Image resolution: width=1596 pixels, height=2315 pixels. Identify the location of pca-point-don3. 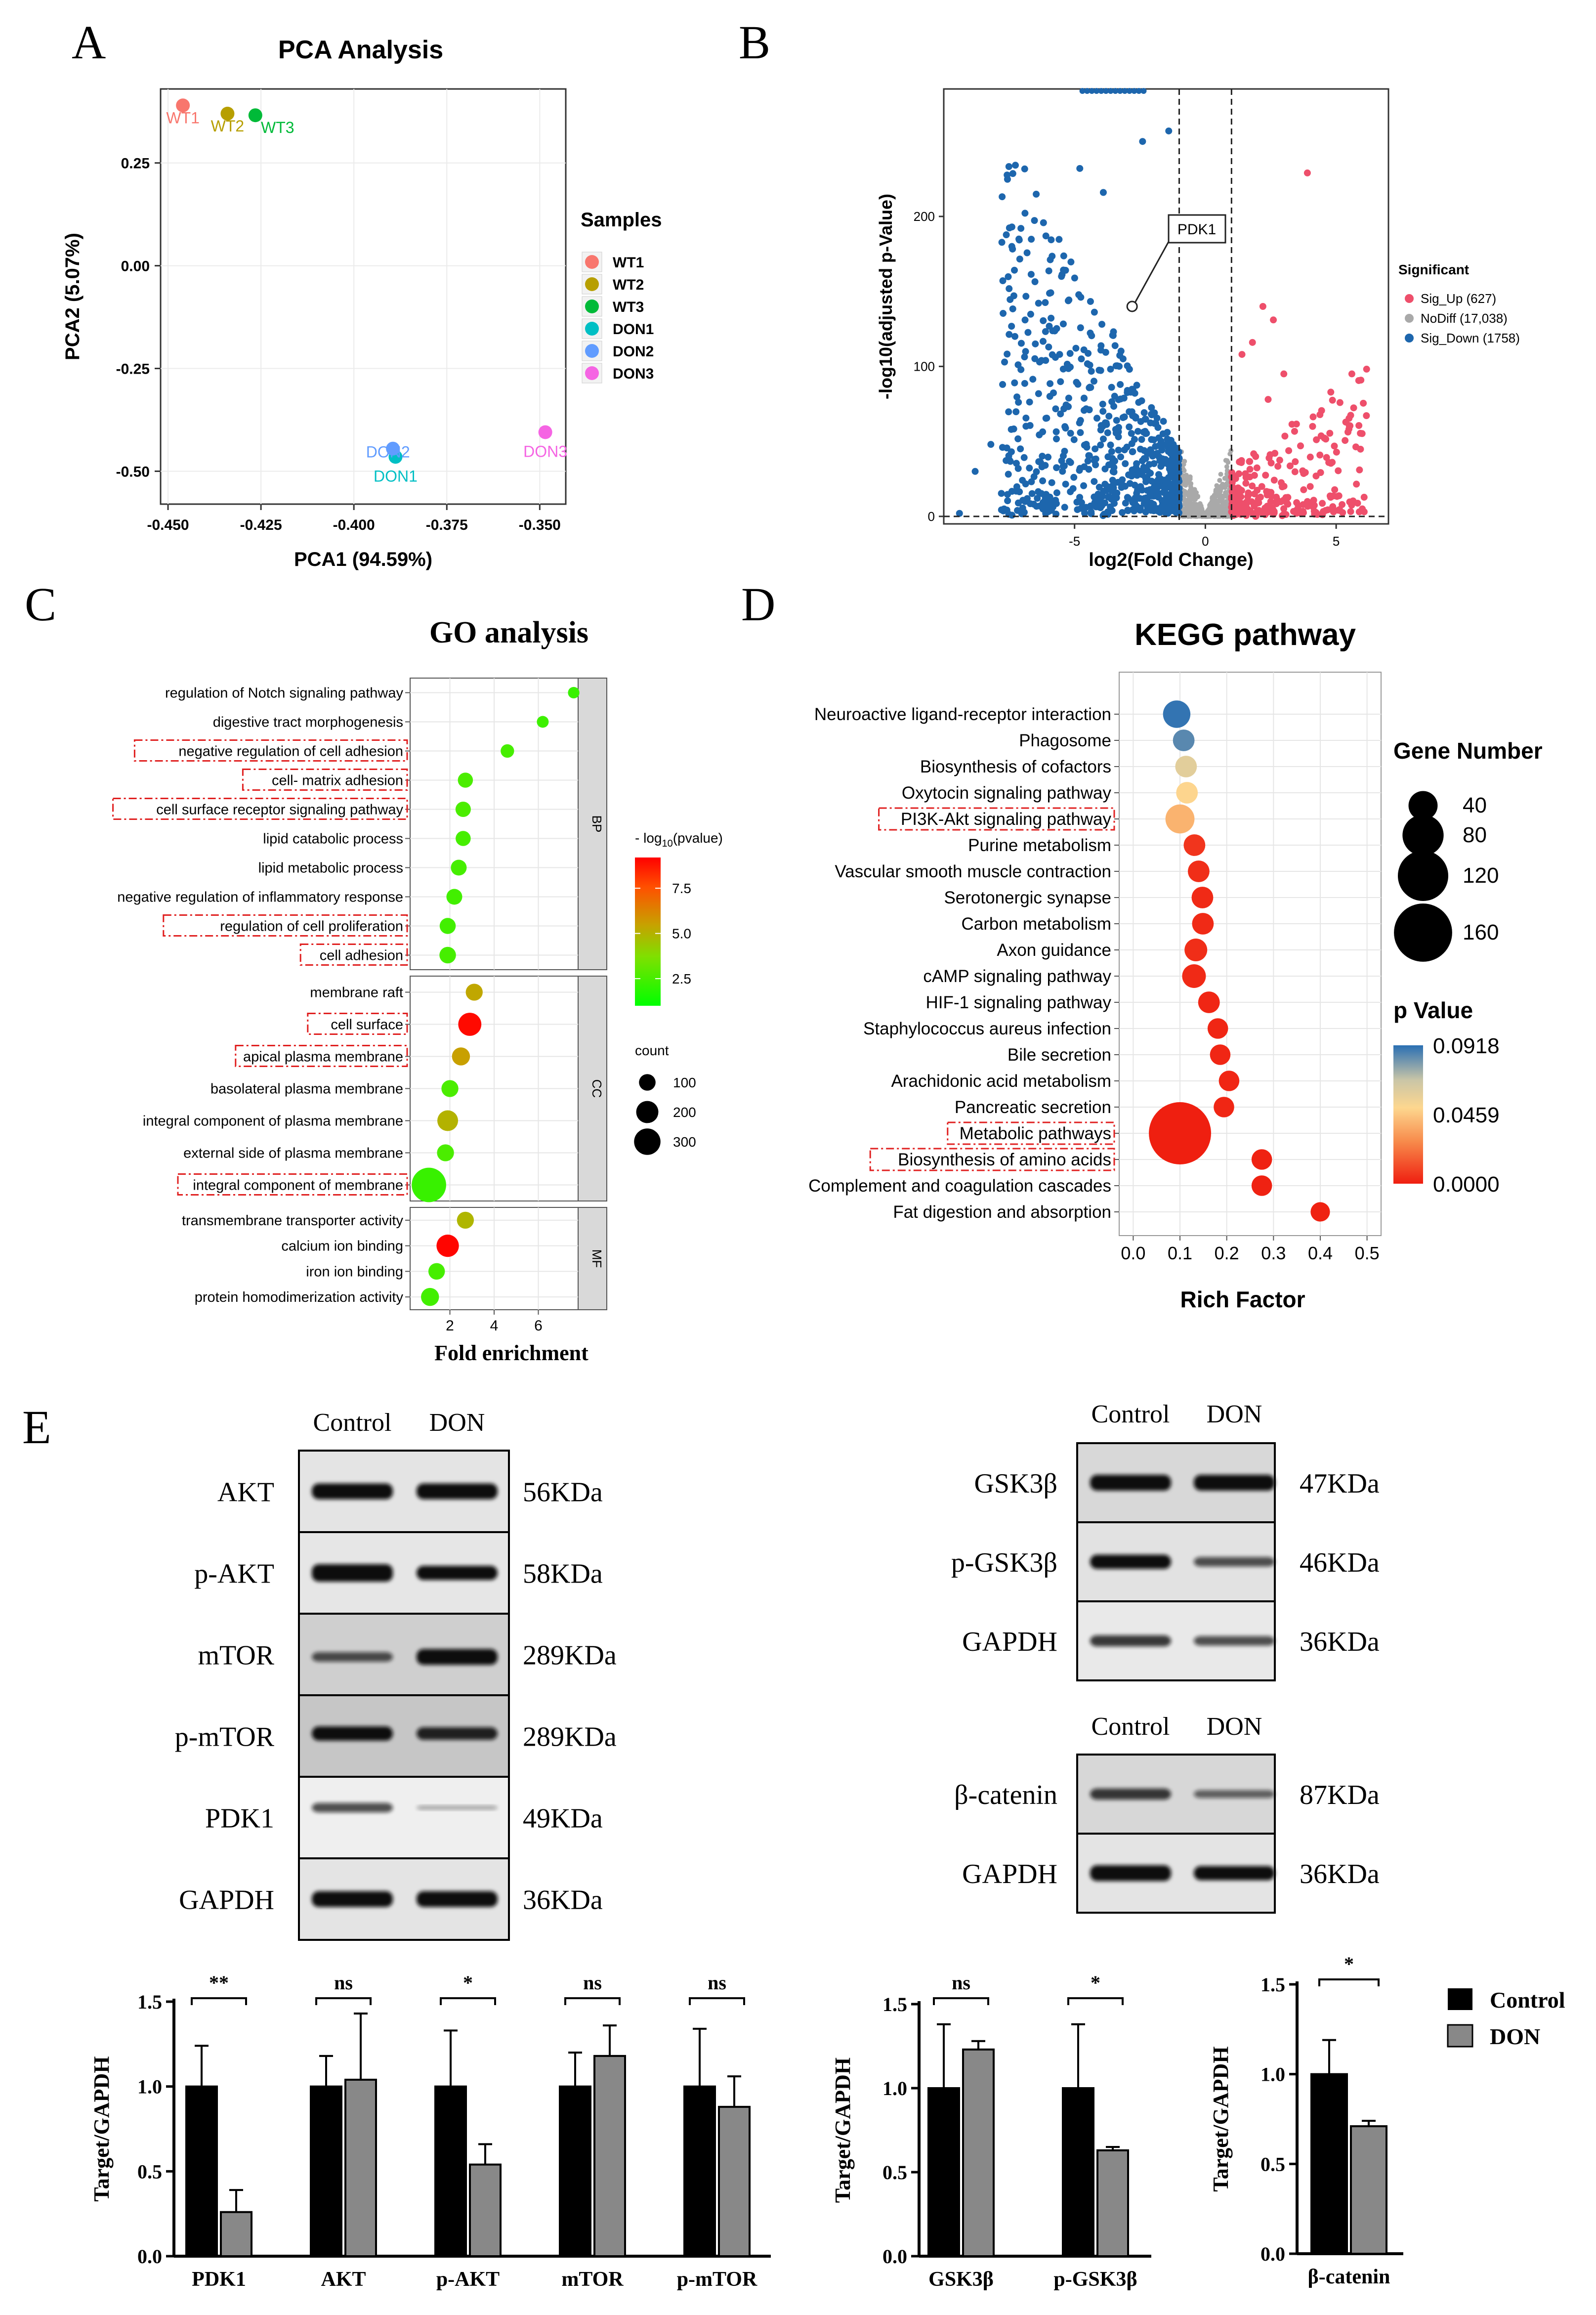
(545, 432).